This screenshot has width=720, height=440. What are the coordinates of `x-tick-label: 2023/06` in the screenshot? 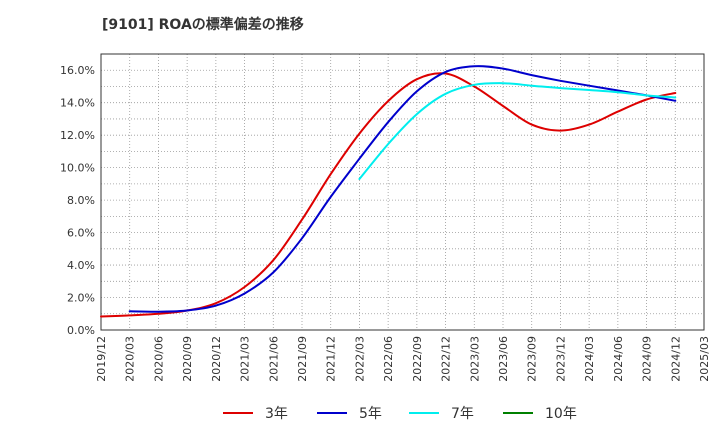 It's located at (503, 359).